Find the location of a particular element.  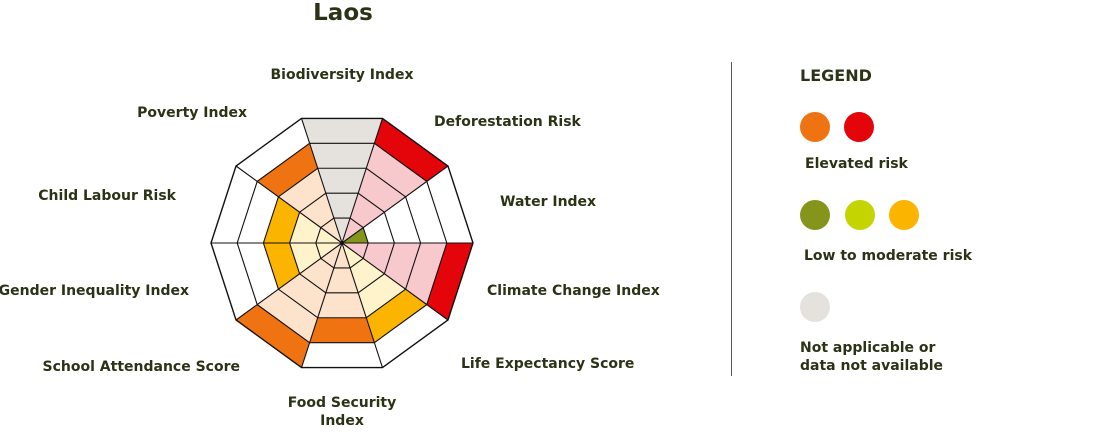

legend-dot-na is located at coordinates (815, 307).